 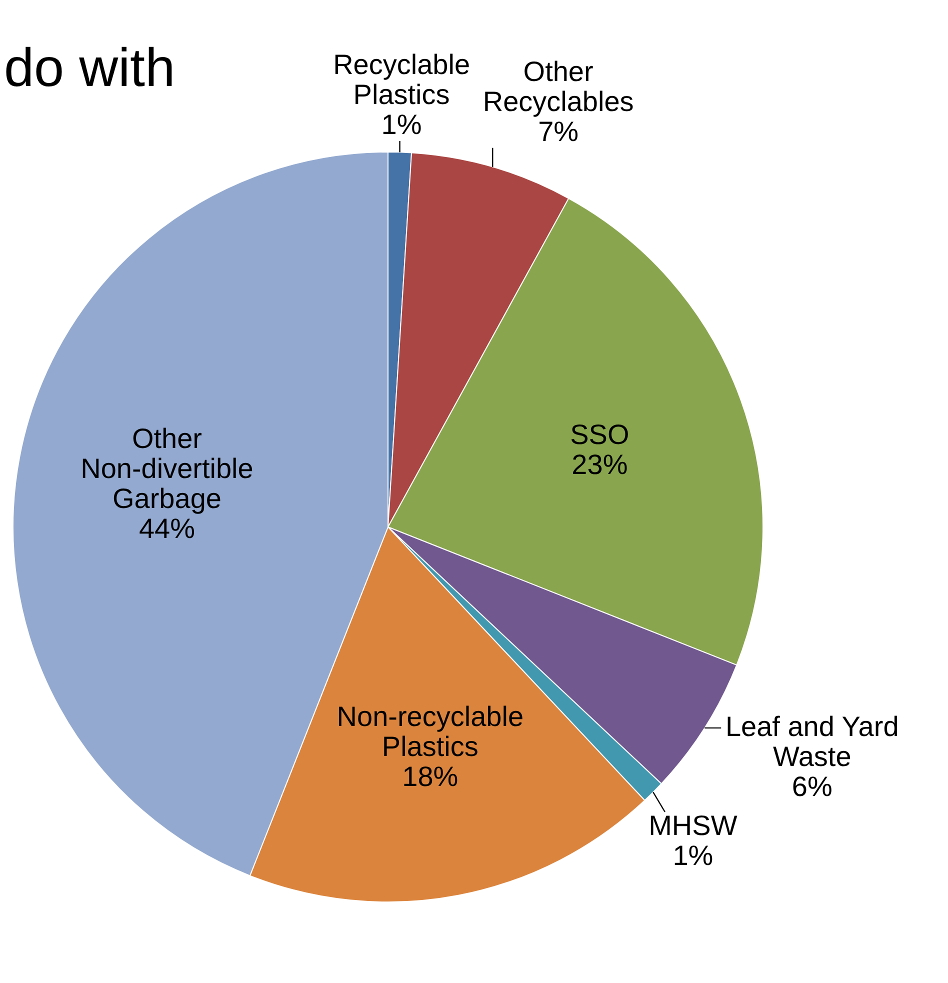 What do you see at coordinates (812, 741) in the screenshot?
I see `slice-label: Leaf and Yard Waste` at bounding box center [812, 741].